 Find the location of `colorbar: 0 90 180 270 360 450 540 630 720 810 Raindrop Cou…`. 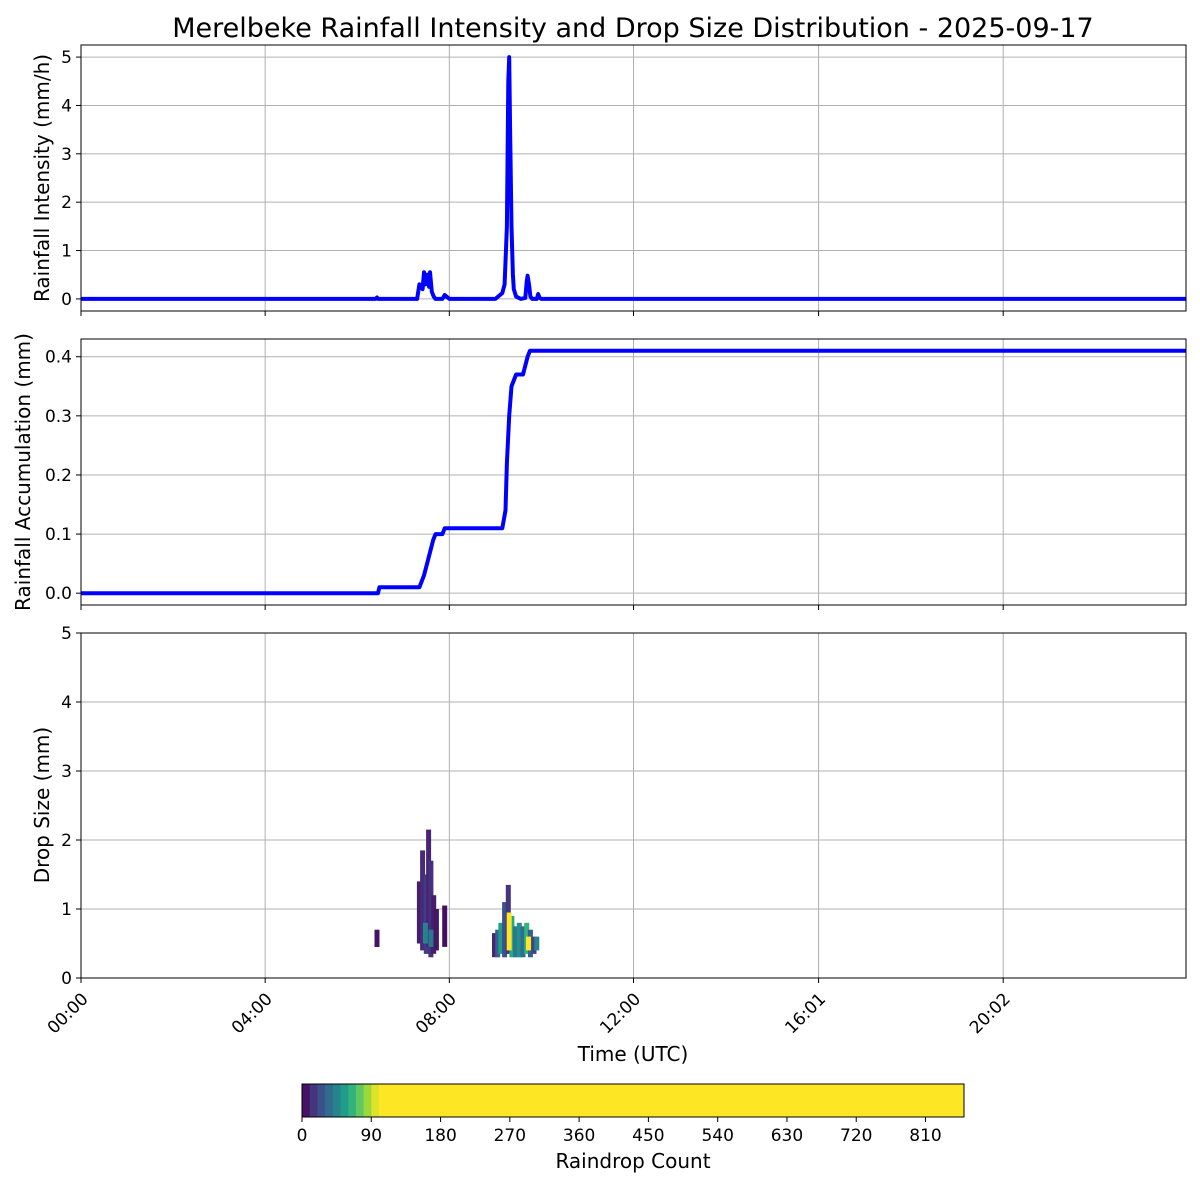

colorbar: 0 90 180 270 360 450 540 630 720 810 Raindrop Cou… is located at coordinates (631, 1128).